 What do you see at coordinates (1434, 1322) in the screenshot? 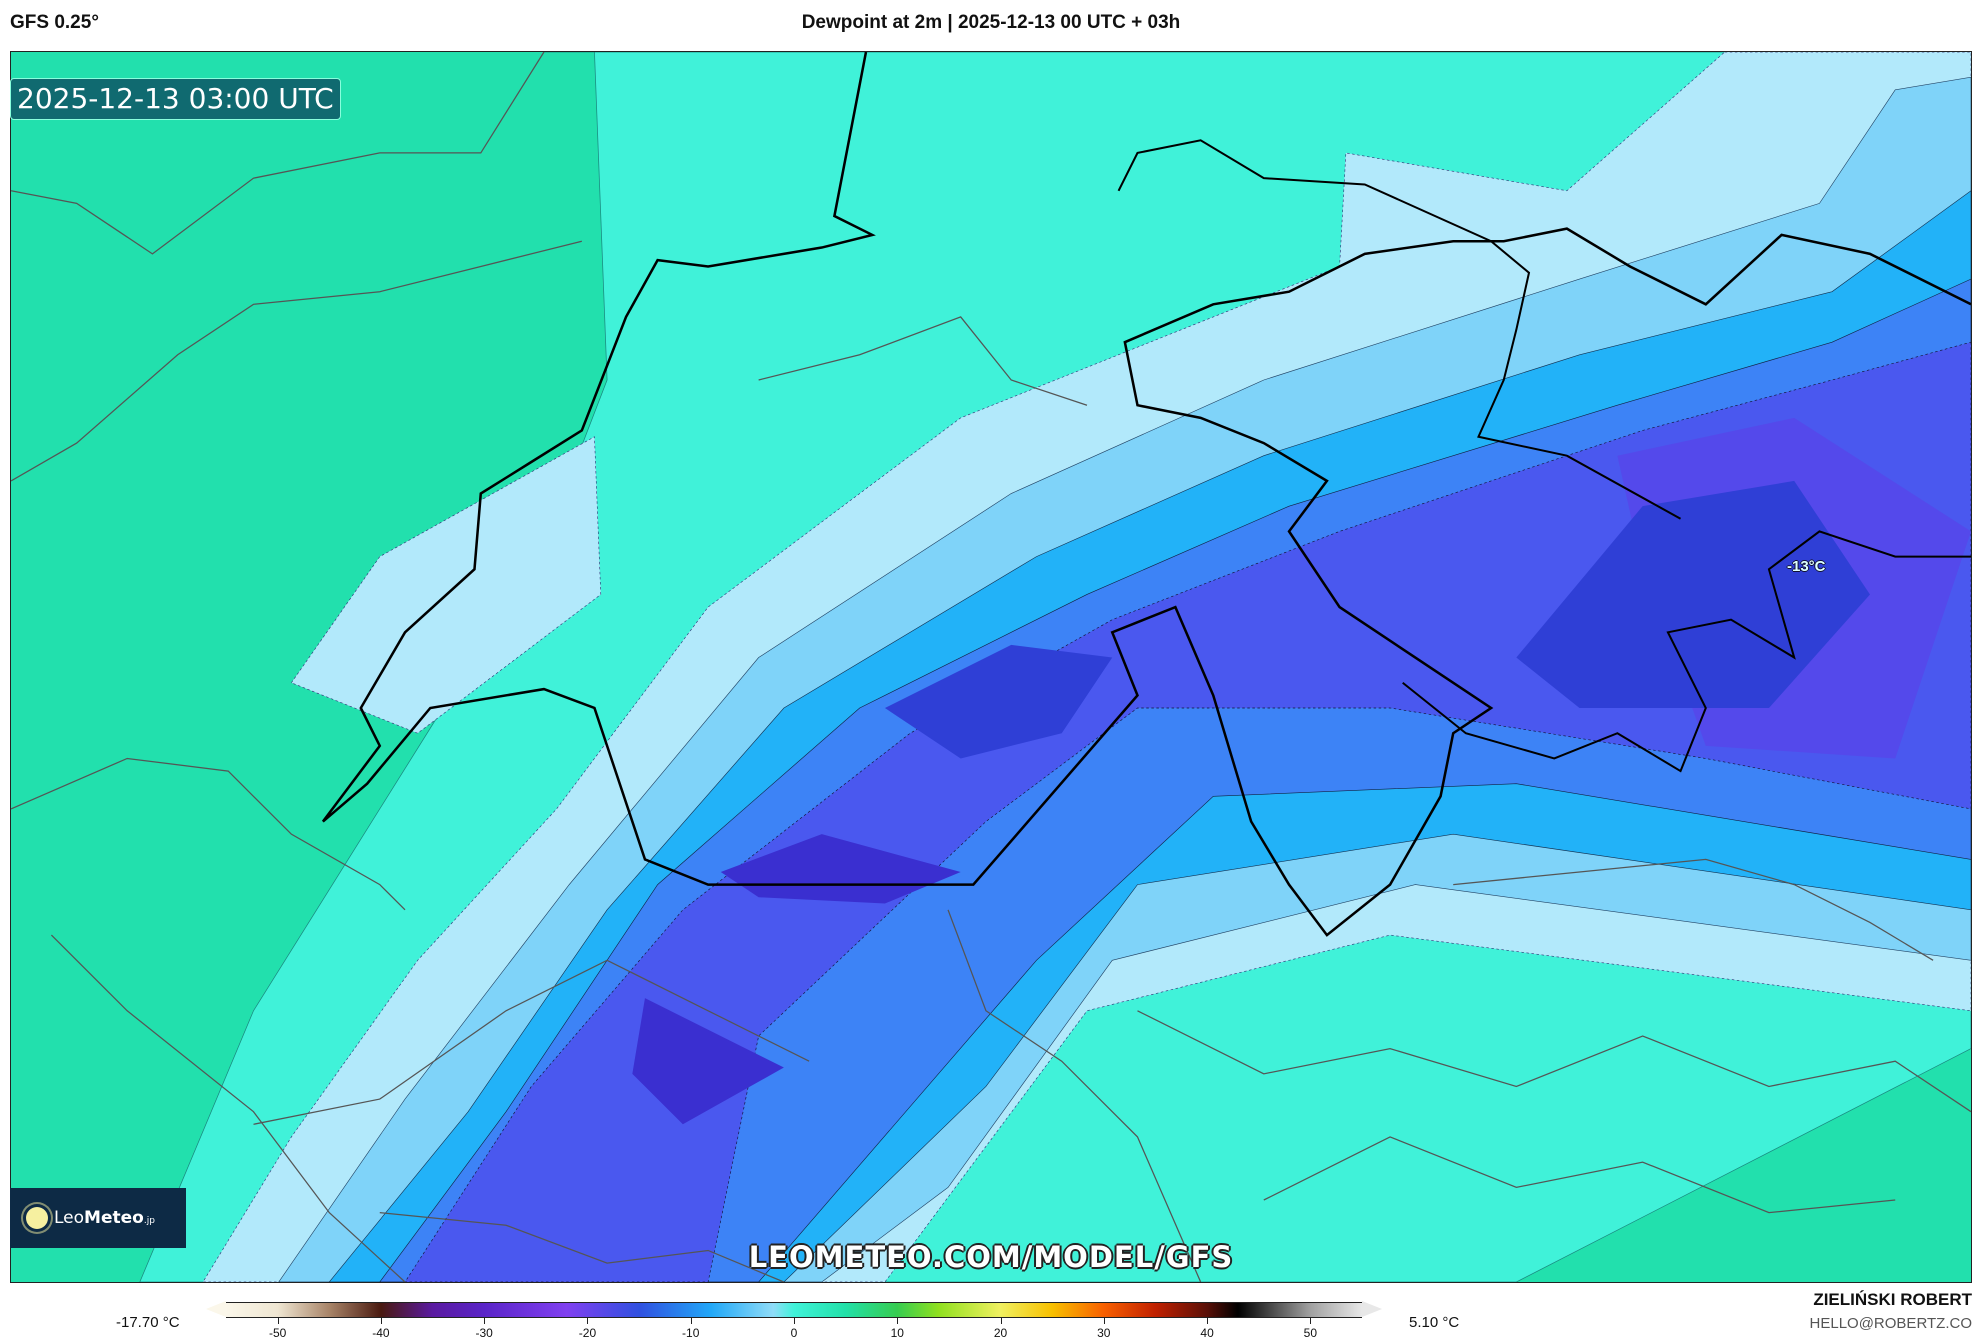
I see `colorbar-max-label: 5.10 °C` at bounding box center [1434, 1322].